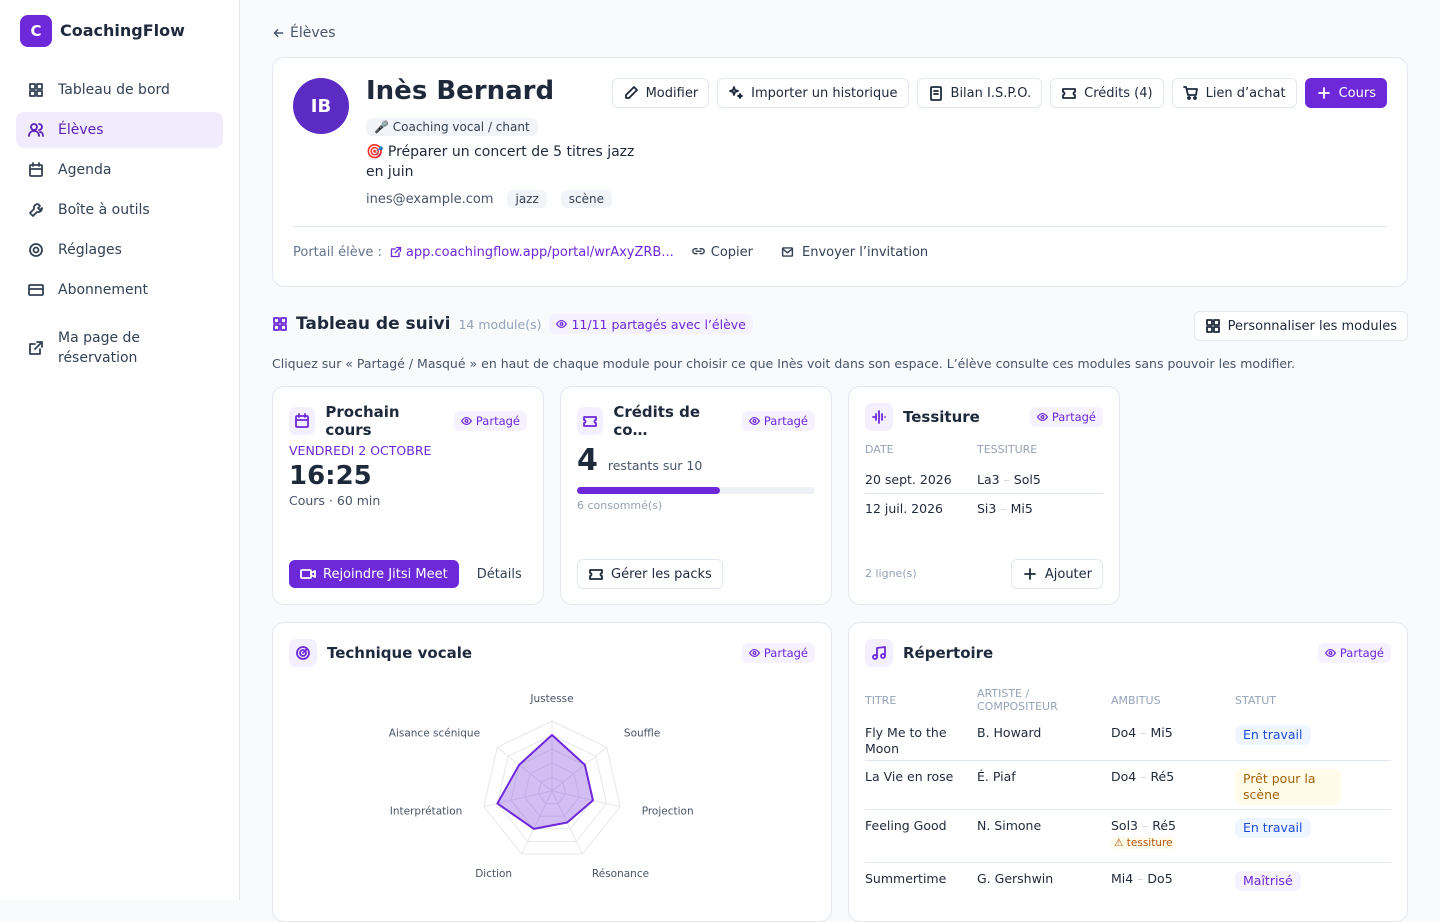  I want to click on tag: jazz, so click(527, 199).